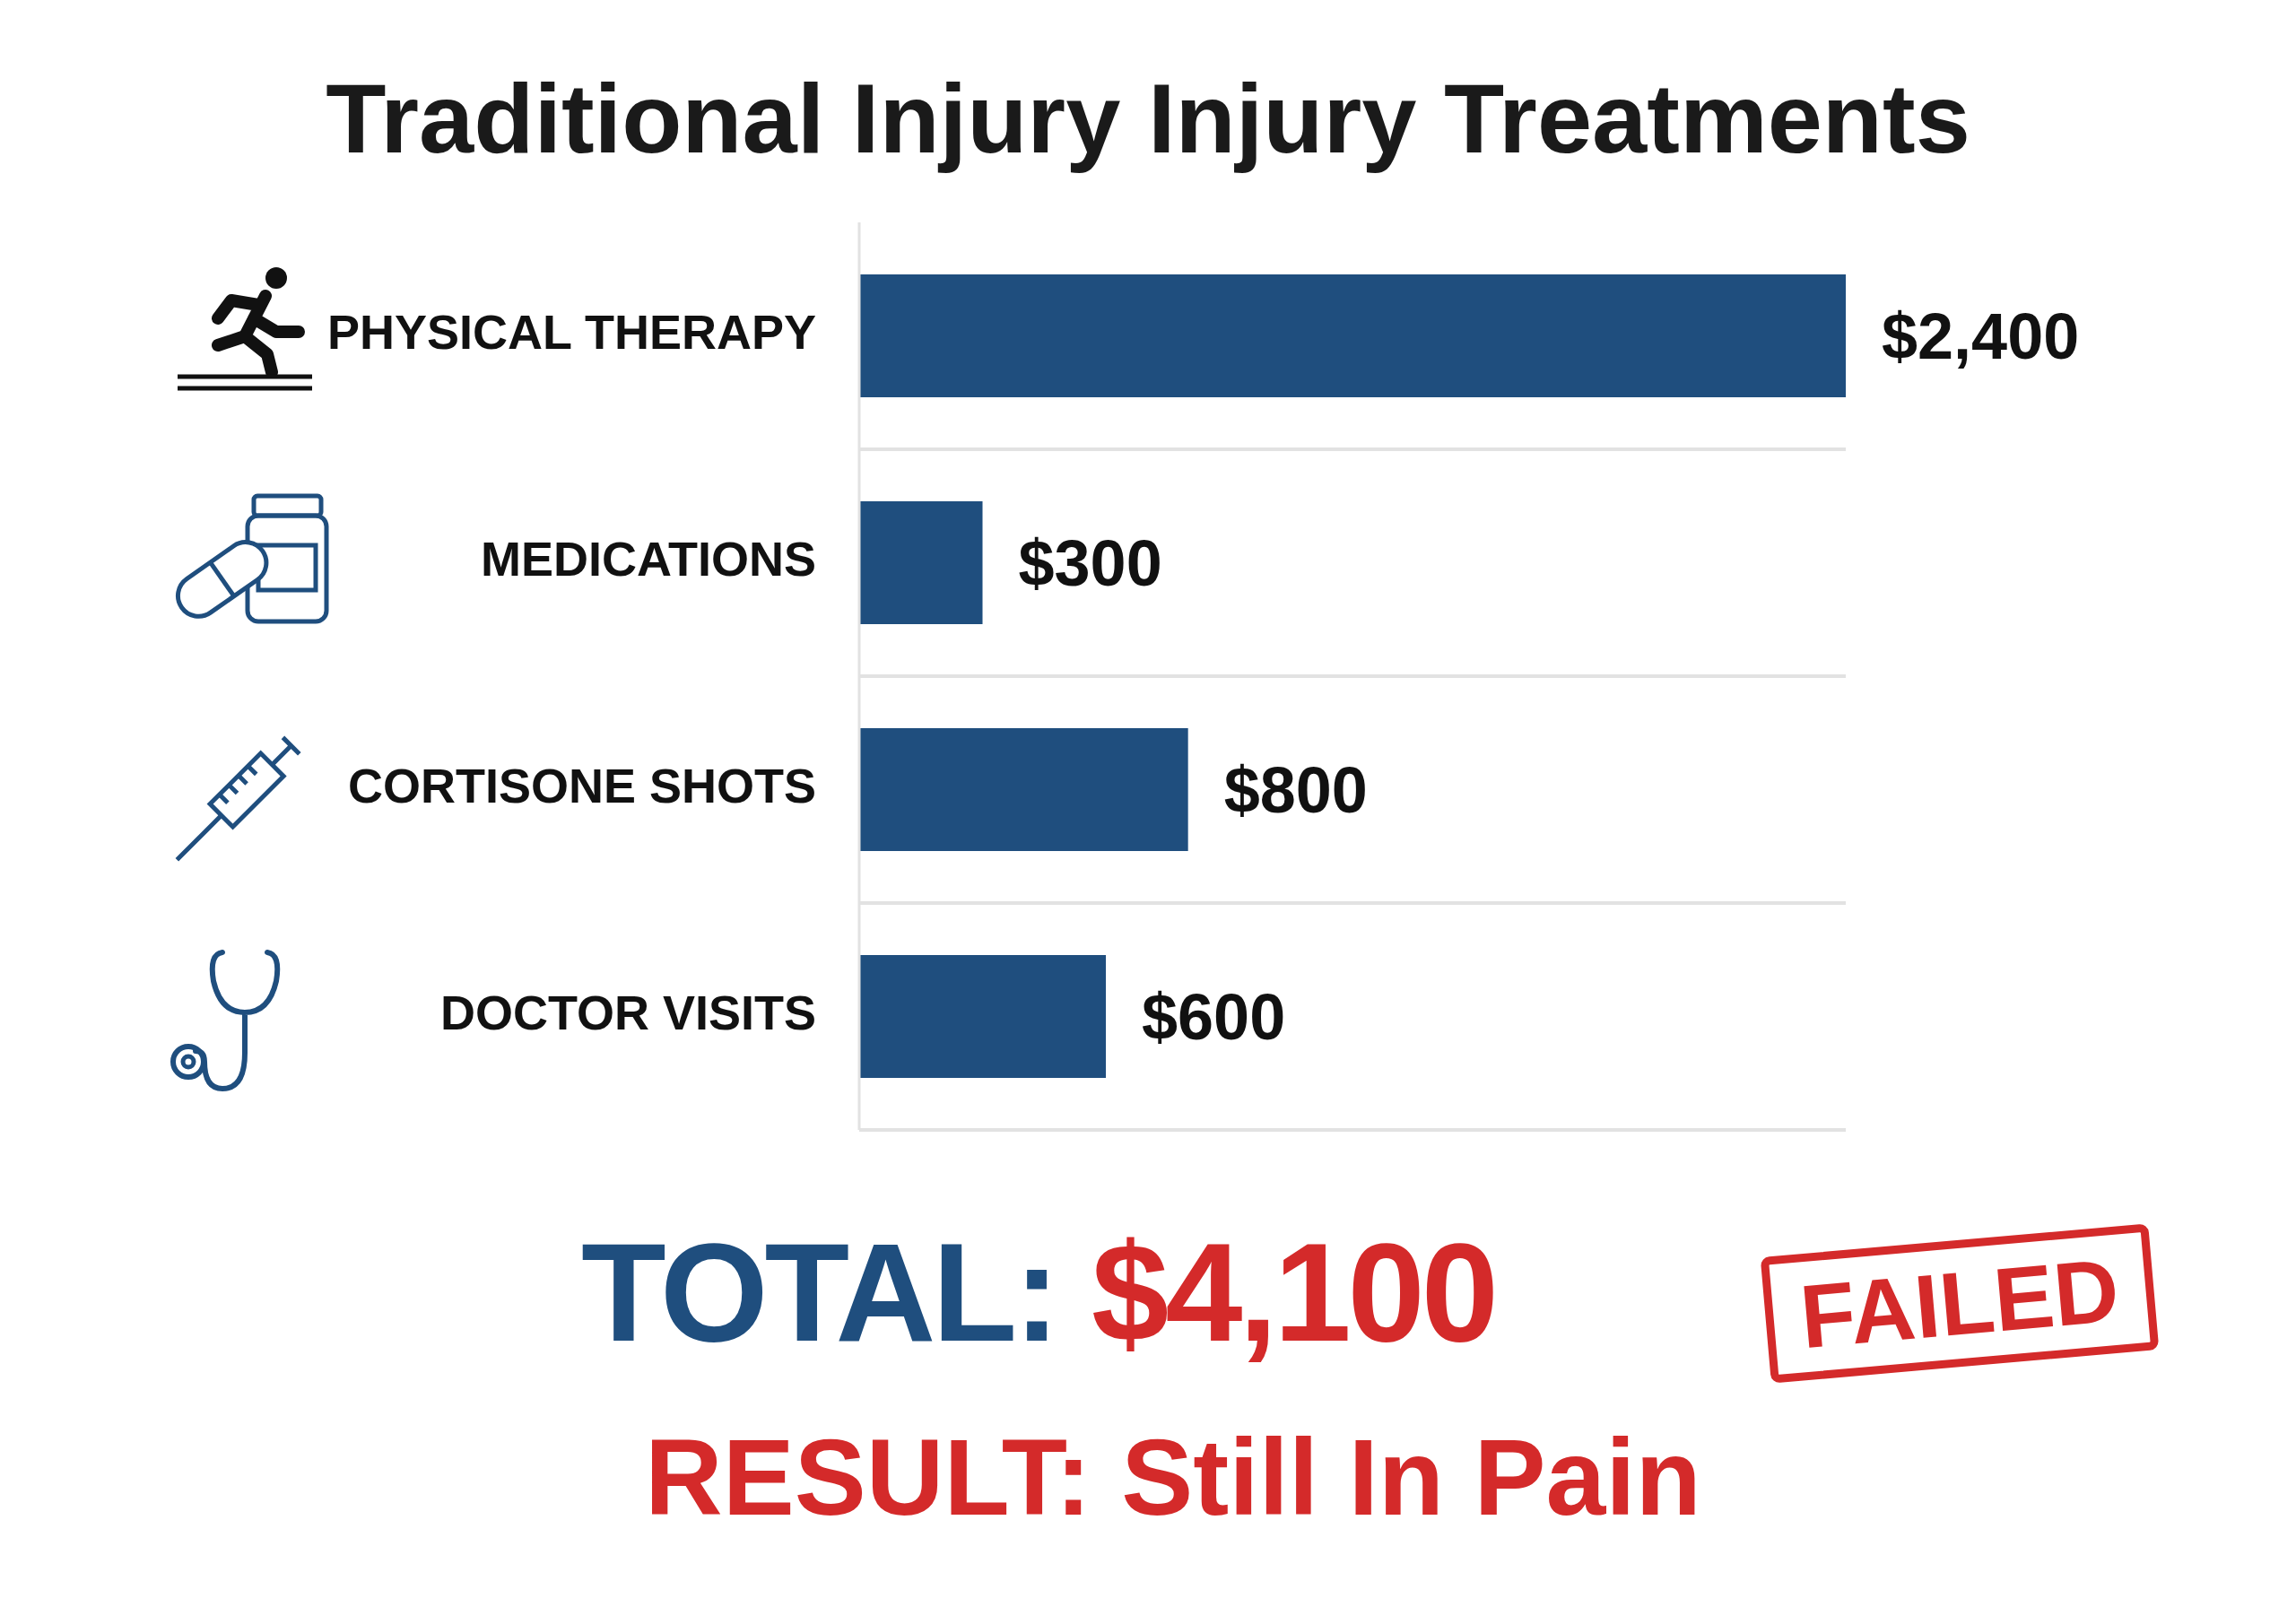 The height and width of the screenshot is (1607, 2296). Describe the element at coordinates (1173, 1478) in the screenshot. I see `text: RESULT: Still In Pain` at that location.